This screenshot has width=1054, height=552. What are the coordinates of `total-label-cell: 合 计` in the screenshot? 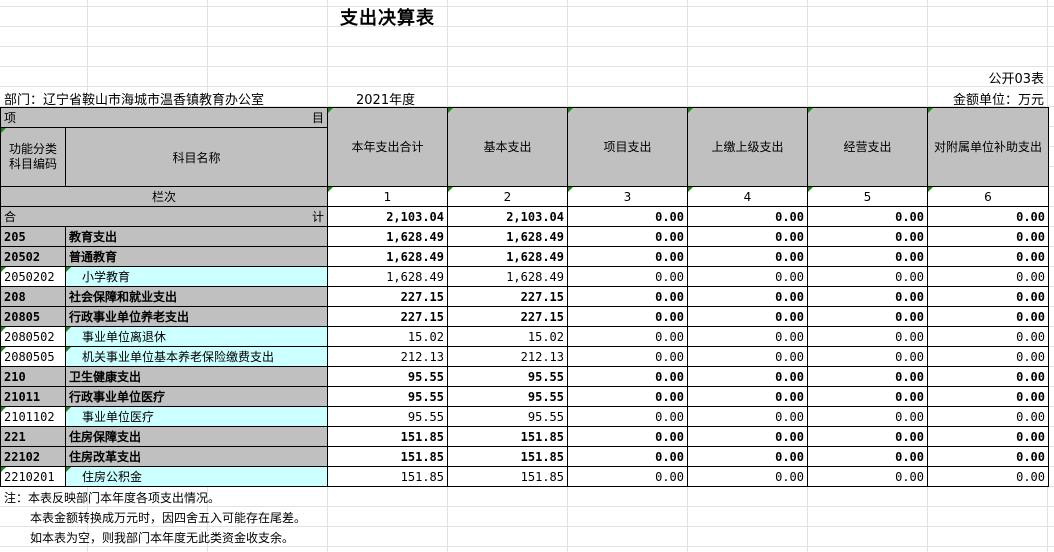 It's located at (164, 216).